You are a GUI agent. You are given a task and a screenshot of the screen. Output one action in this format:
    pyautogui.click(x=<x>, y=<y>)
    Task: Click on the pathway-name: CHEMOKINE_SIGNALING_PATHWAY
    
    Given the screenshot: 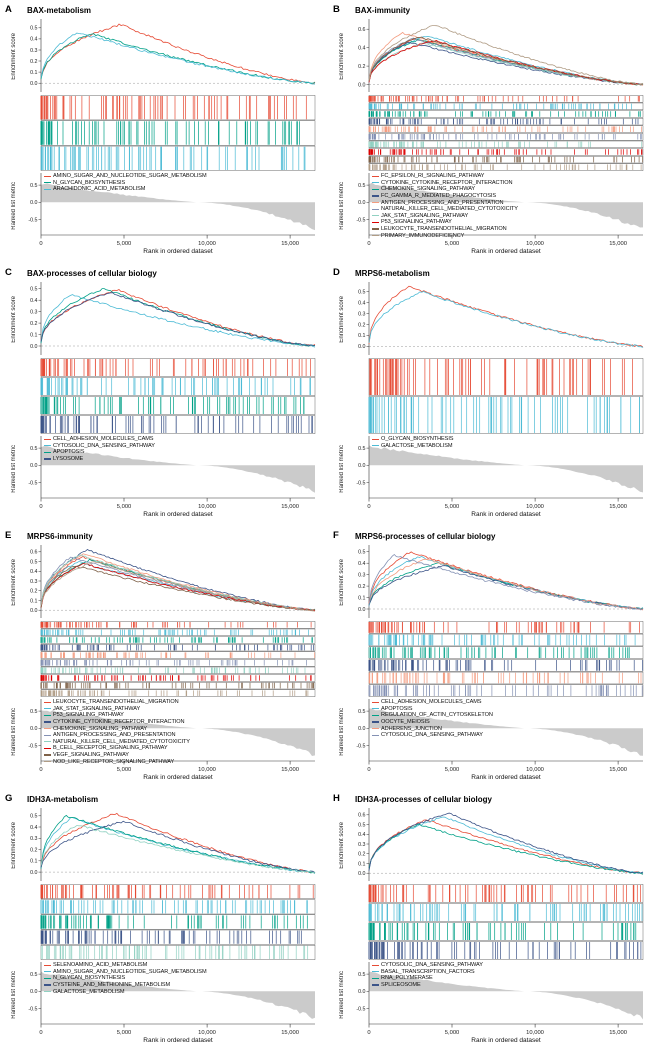 What is the action you would take?
    pyautogui.click(x=100, y=728)
    